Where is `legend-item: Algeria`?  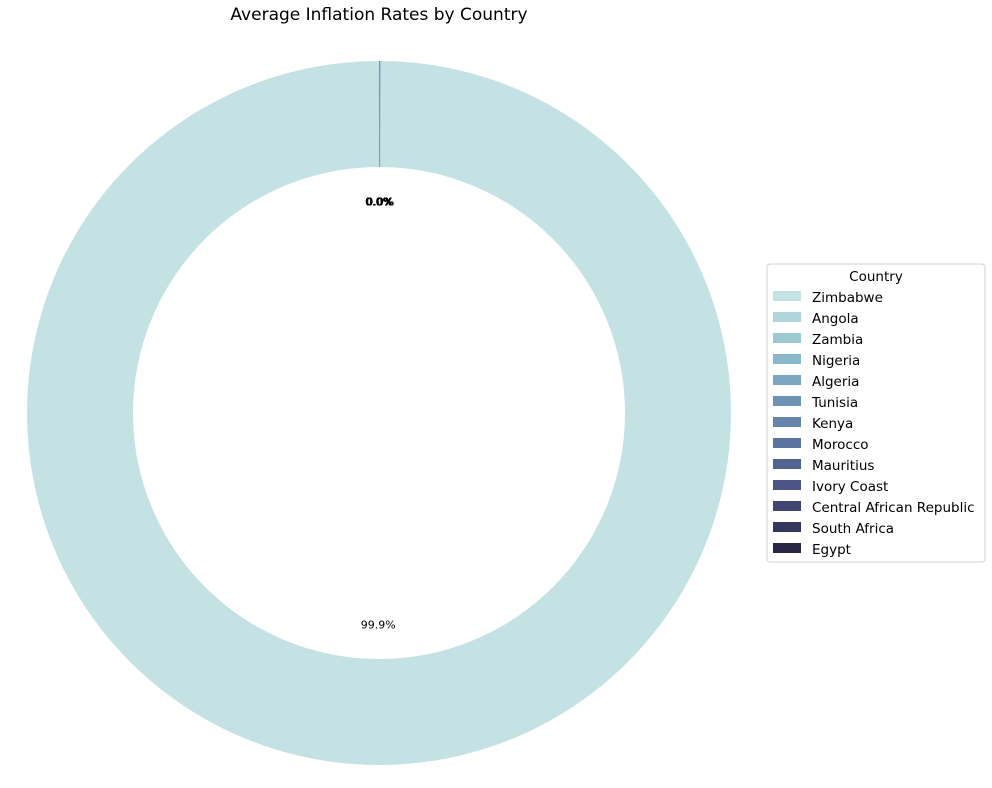 legend-item: Algeria is located at coordinates (816, 382).